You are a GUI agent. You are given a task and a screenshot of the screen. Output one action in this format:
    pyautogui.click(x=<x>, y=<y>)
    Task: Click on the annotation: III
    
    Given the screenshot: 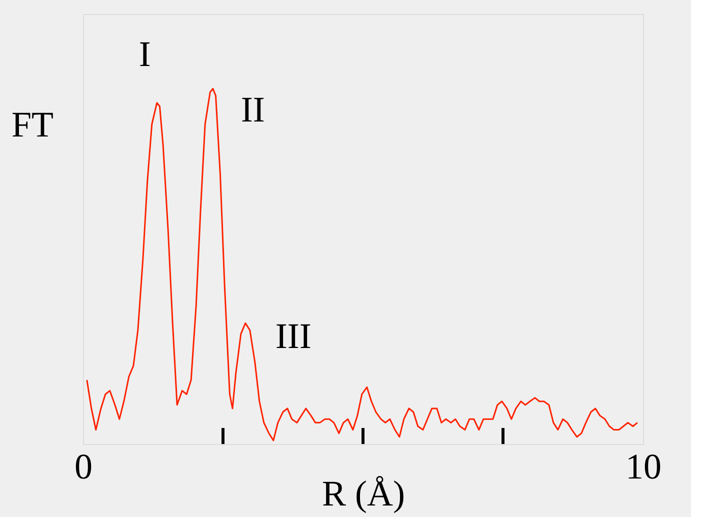 What is the action you would take?
    pyautogui.click(x=293, y=336)
    